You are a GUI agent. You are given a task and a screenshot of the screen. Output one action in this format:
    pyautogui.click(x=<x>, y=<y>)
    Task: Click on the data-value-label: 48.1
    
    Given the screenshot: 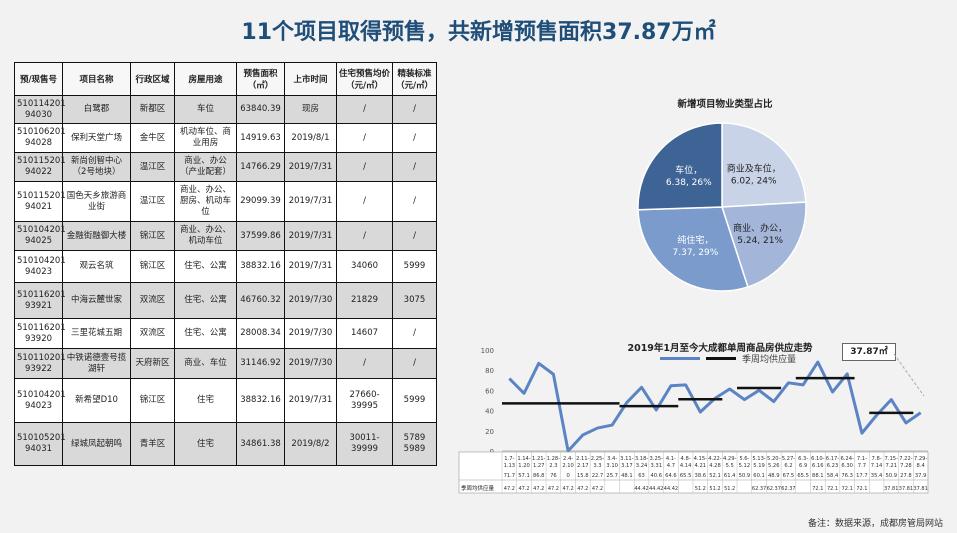 What is the action you would take?
    pyautogui.click(x=627, y=476)
    